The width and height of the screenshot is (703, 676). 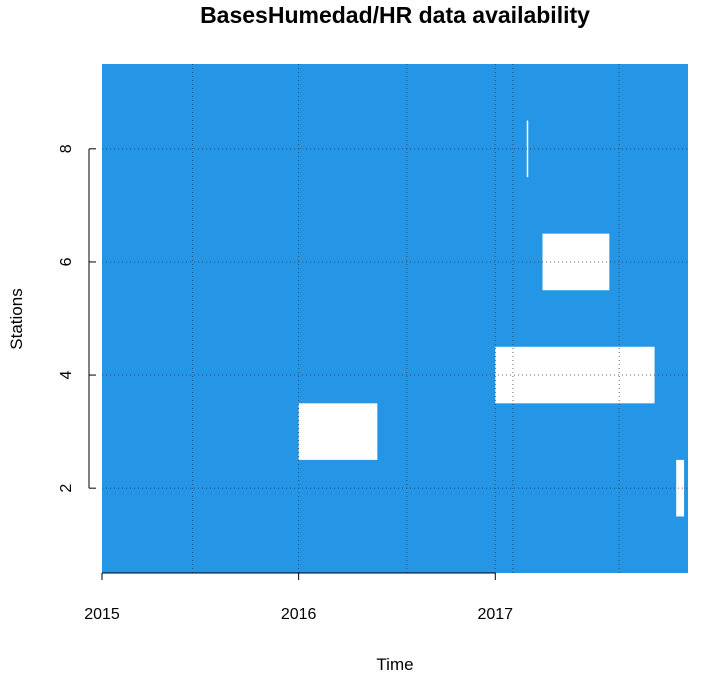 What do you see at coordinates (66, 375) in the screenshot?
I see `y-tick-label-4: 4` at bounding box center [66, 375].